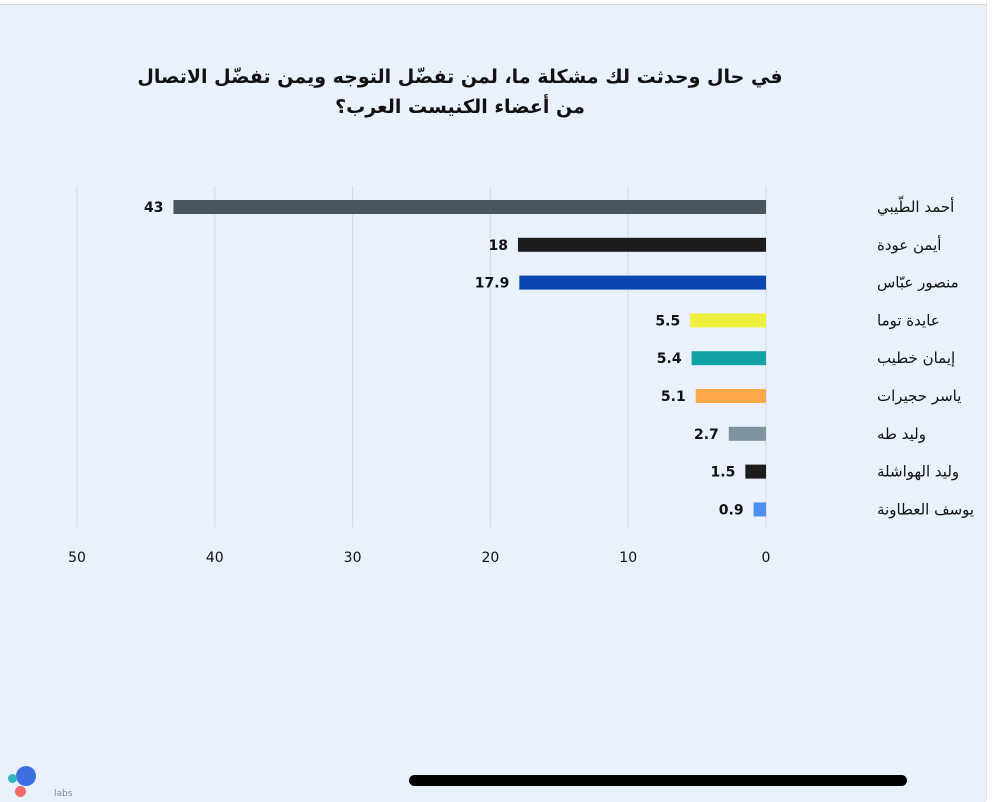 Image resolution: width=997 pixels, height=802 pixels. I want to click on category-label: ياسر حجيرات, so click(919, 396).